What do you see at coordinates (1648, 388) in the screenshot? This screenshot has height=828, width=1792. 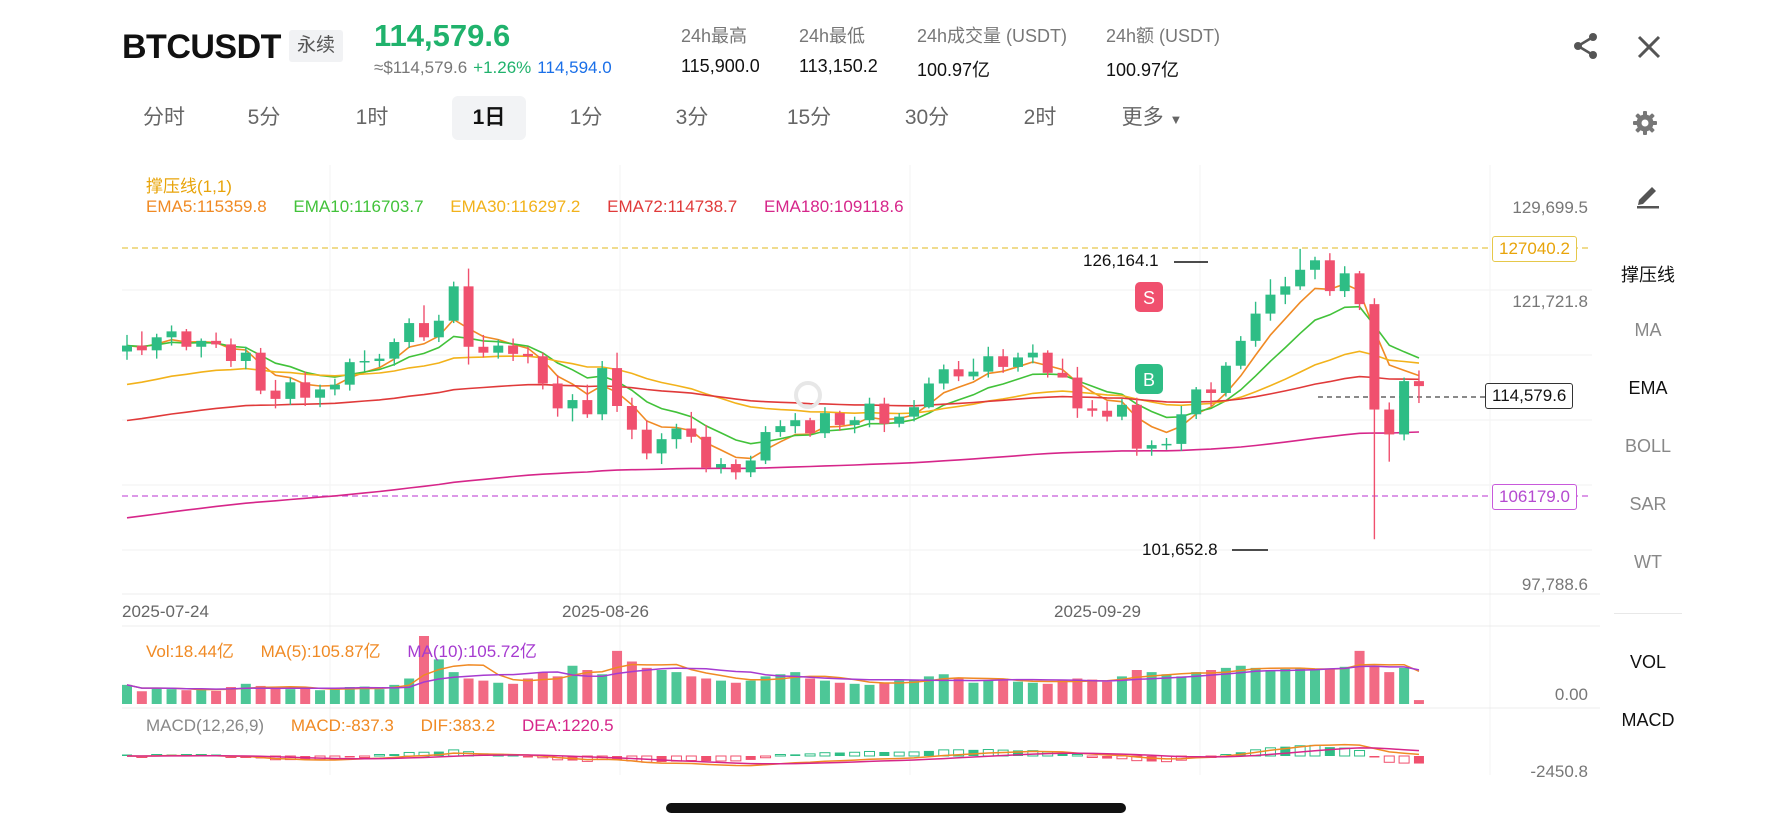 I see `overlay-ema: EMA` at bounding box center [1648, 388].